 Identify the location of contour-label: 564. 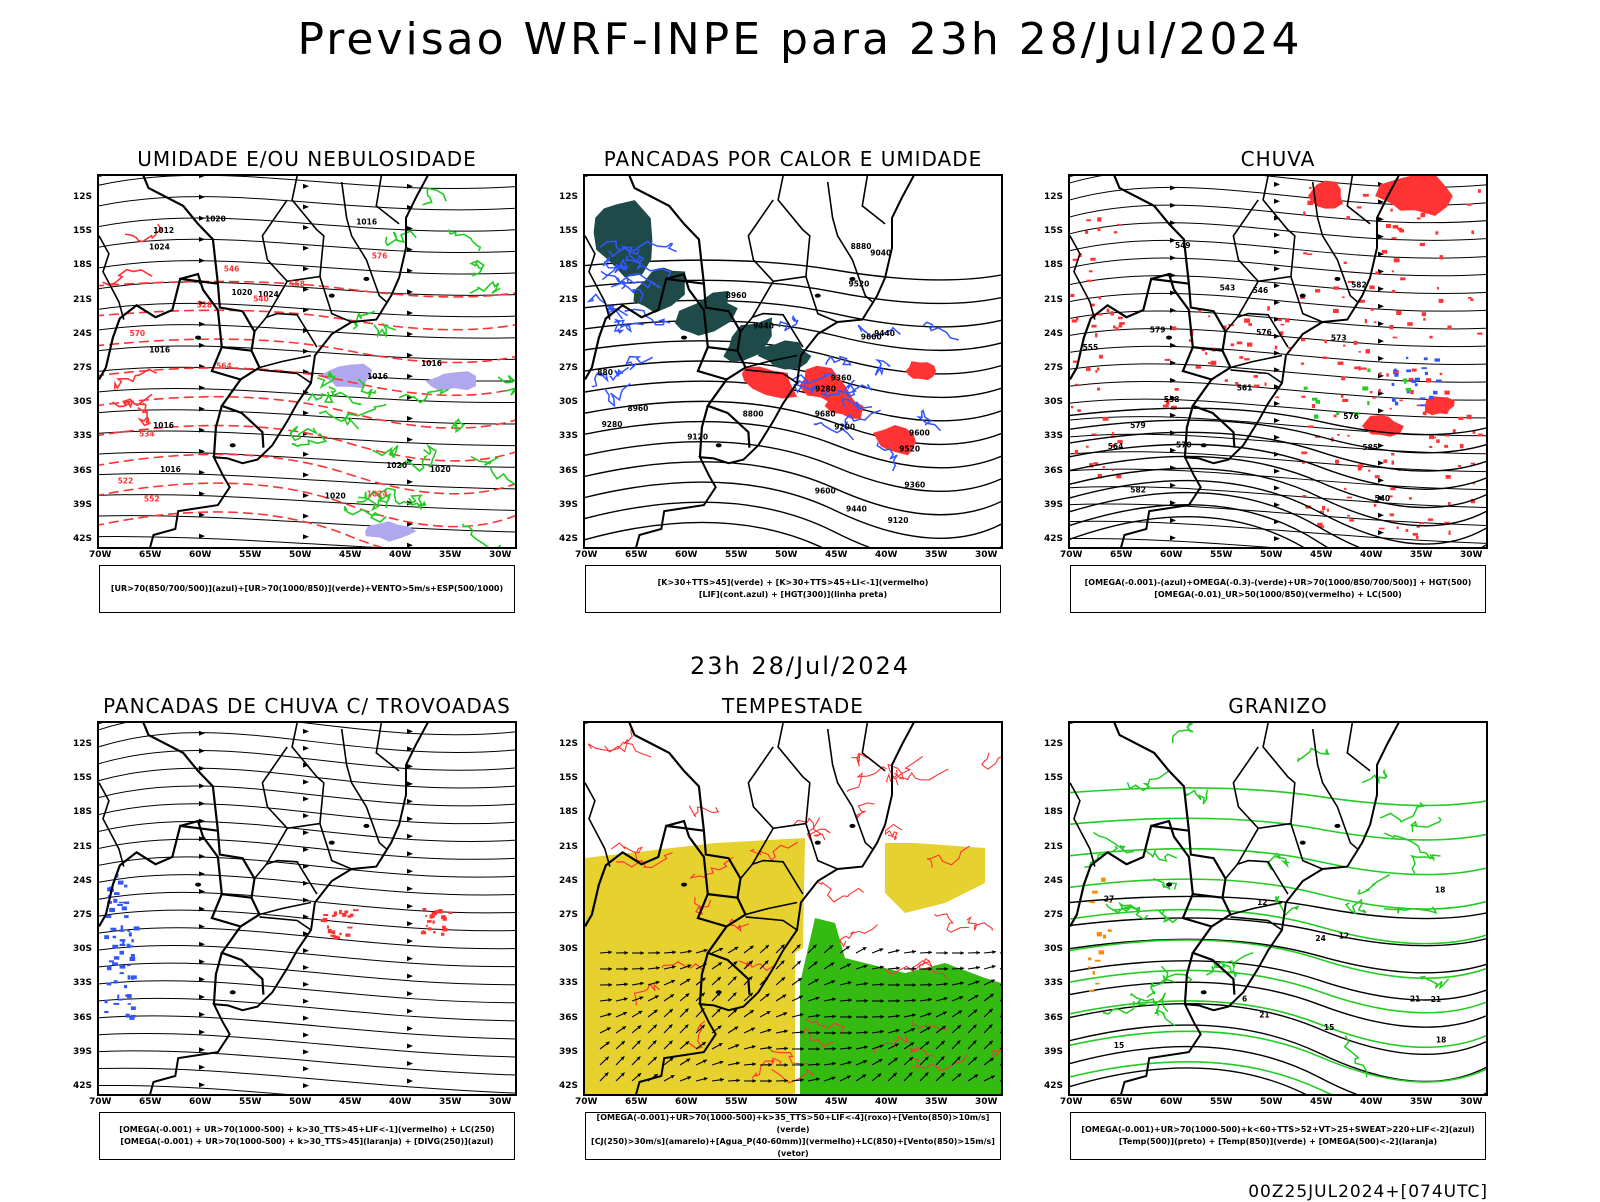
(224, 366).